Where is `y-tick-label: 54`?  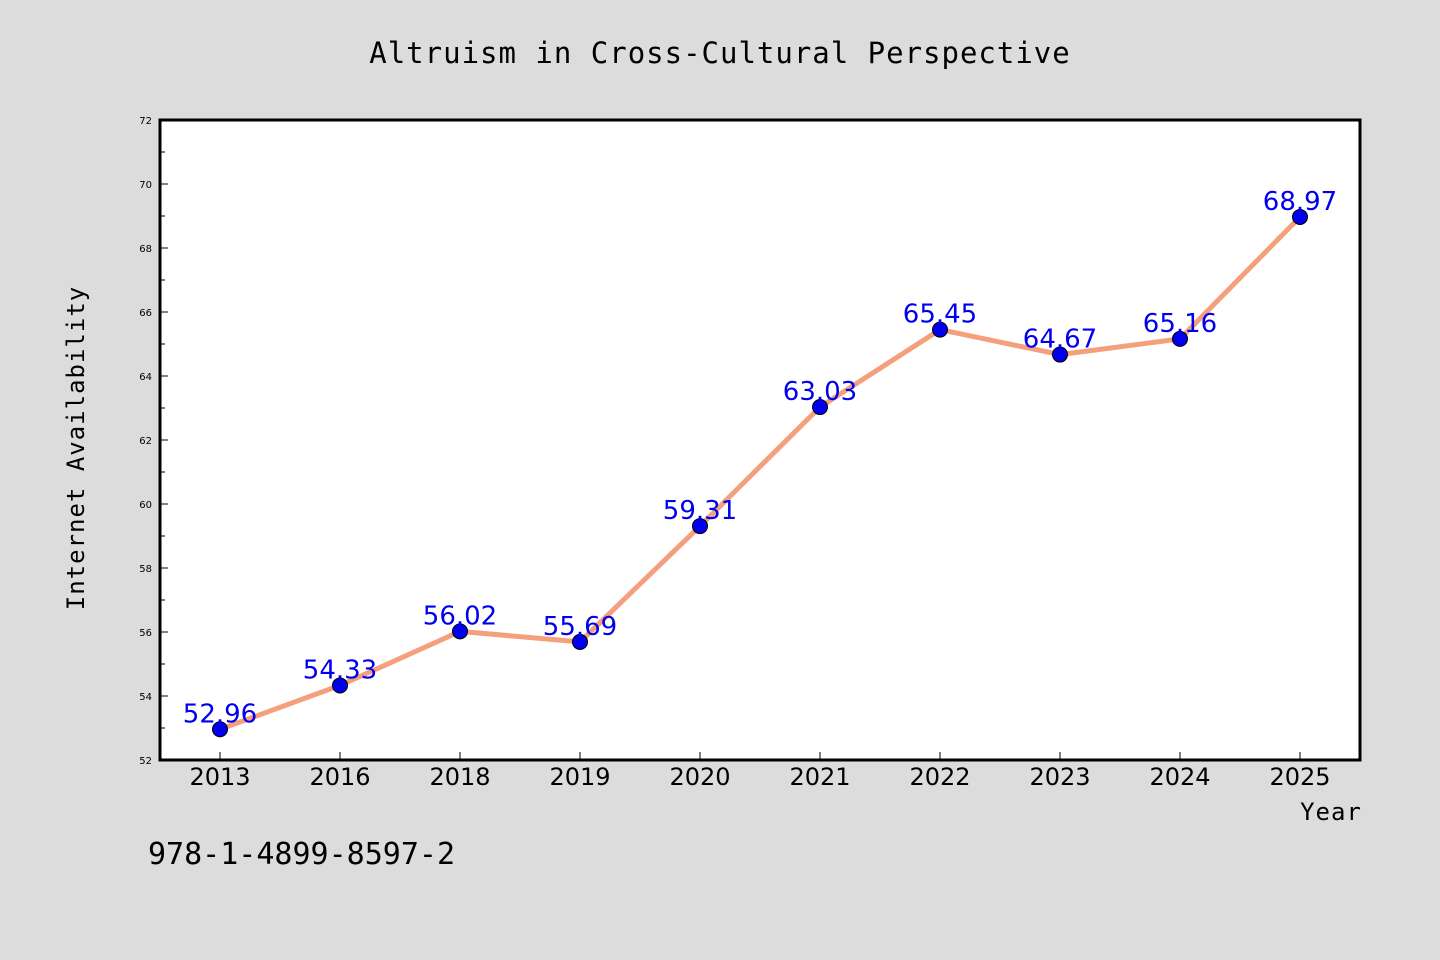 y-tick-label: 54 is located at coordinates (145, 697).